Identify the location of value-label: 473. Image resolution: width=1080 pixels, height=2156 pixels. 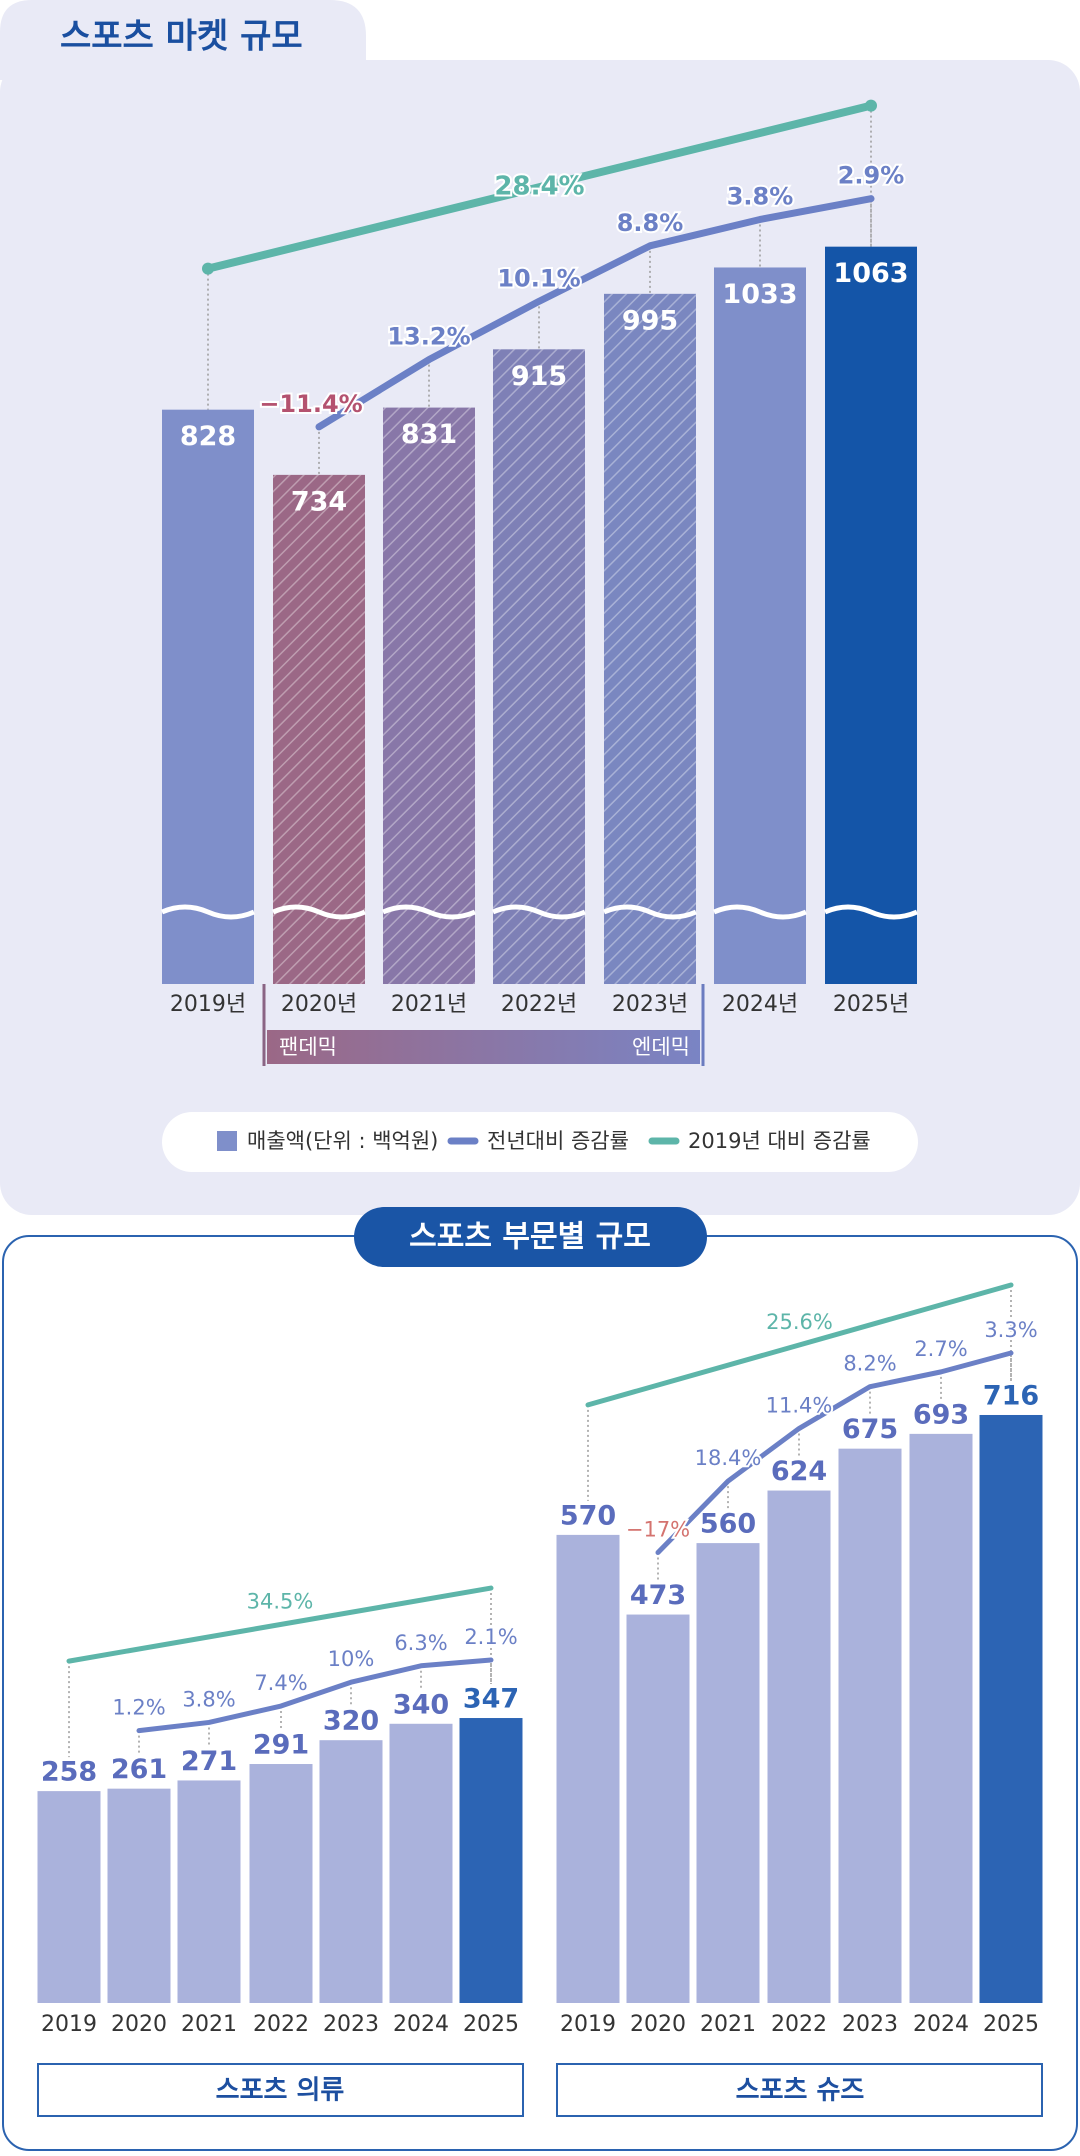
(658, 1595).